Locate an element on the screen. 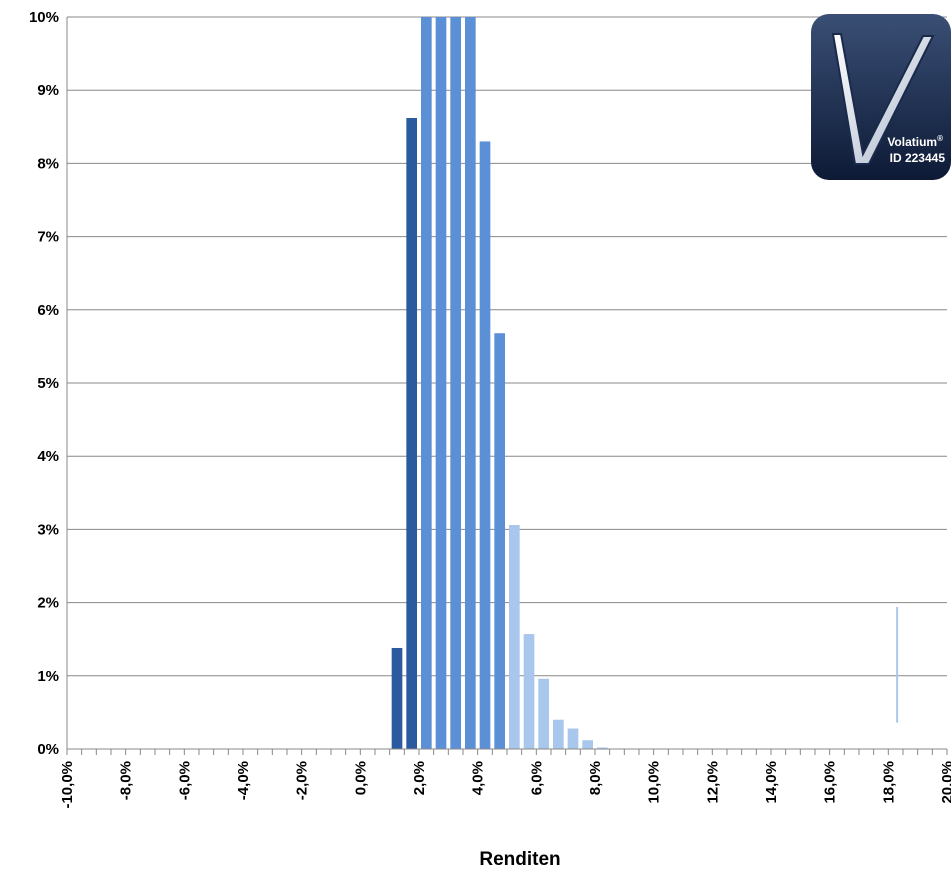 Image resolution: width=951 pixels, height=882 pixels. x-tick-label: 14,0% is located at coordinates (771, 782).